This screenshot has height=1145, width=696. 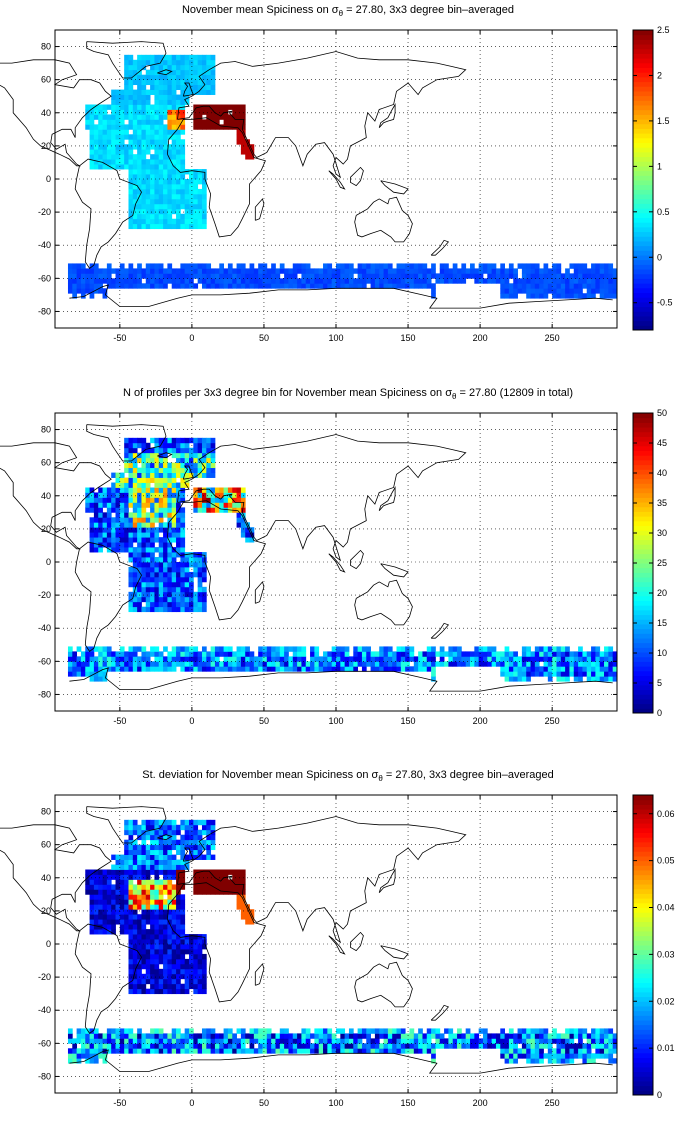 What do you see at coordinates (335, 721) in the screenshot?
I see `x-tick-label: 100` at bounding box center [335, 721].